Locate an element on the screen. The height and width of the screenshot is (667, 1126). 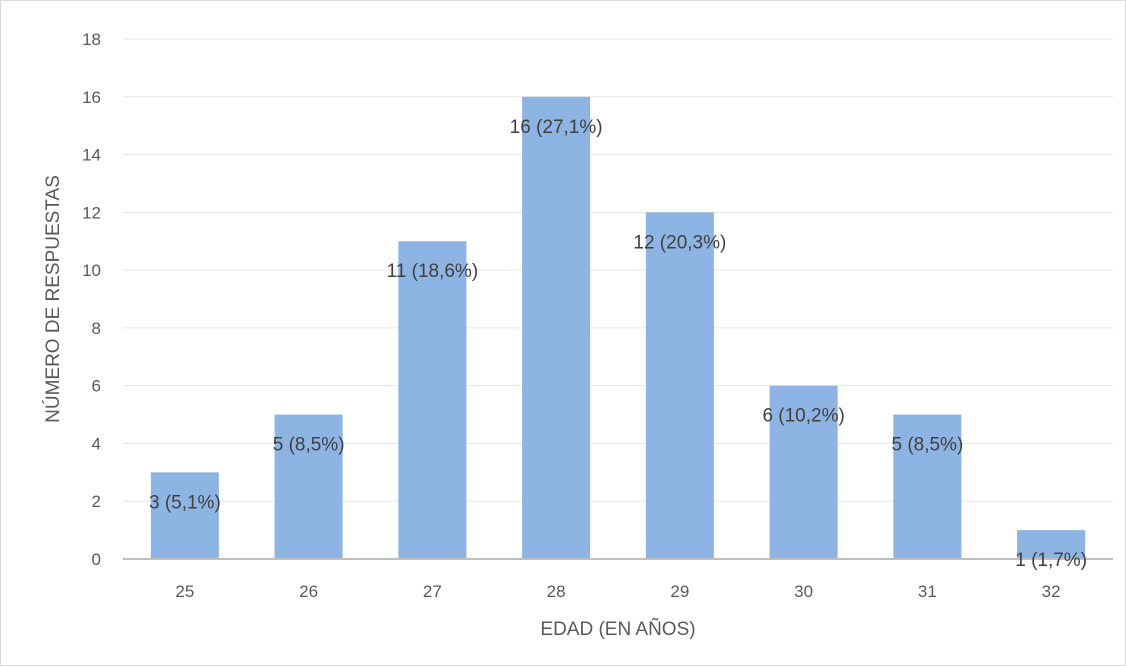
x-tick-label: 30 is located at coordinates (803, 591).